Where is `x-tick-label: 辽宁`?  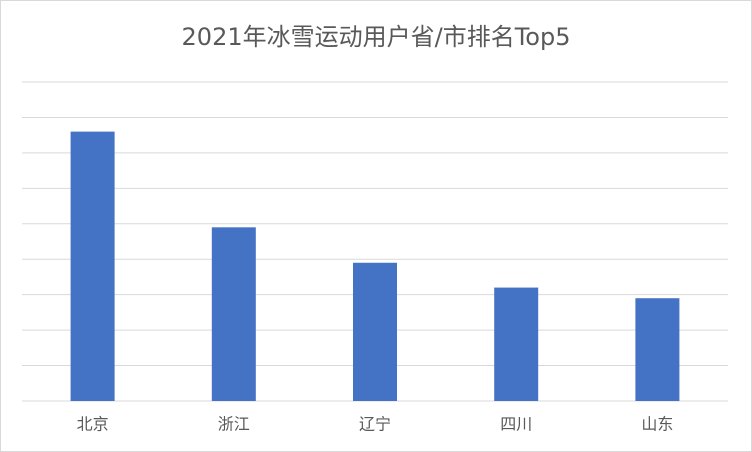 x-tick-label: 辽宁 is located at coordinates (375, 424).